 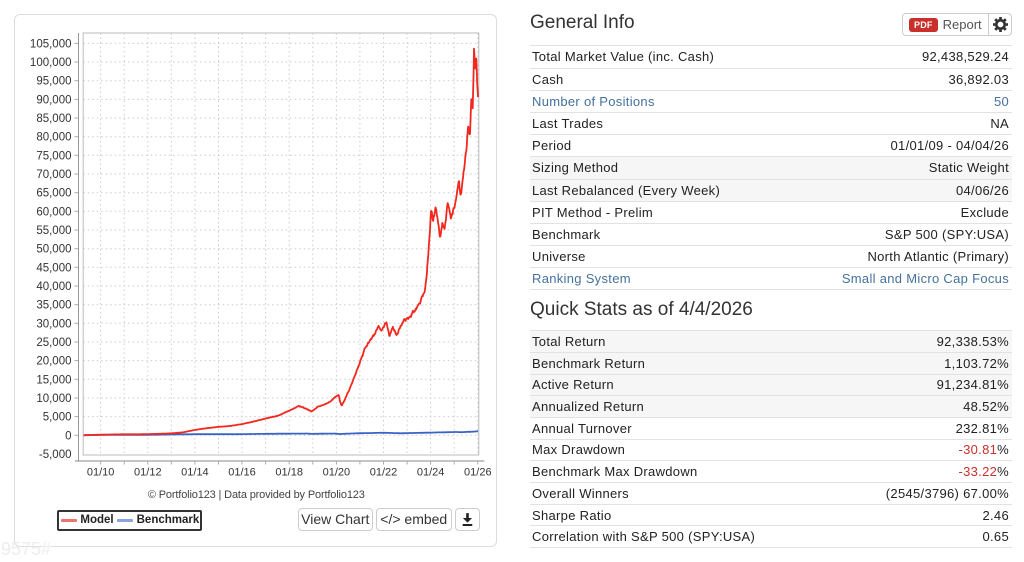 What do you see at coordinates (53, 156) in the screenshot?
I see `svg-text: 75,000` at bounding box center [53, 156].